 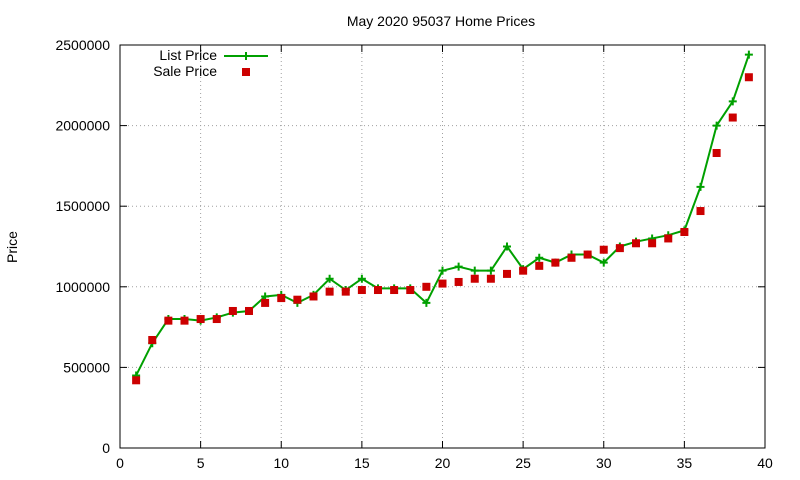 What do you see at coordinates (188, 55) in the screenshot?
I see `legend-label-list-price: List Price` at bounding box center [188, 55].